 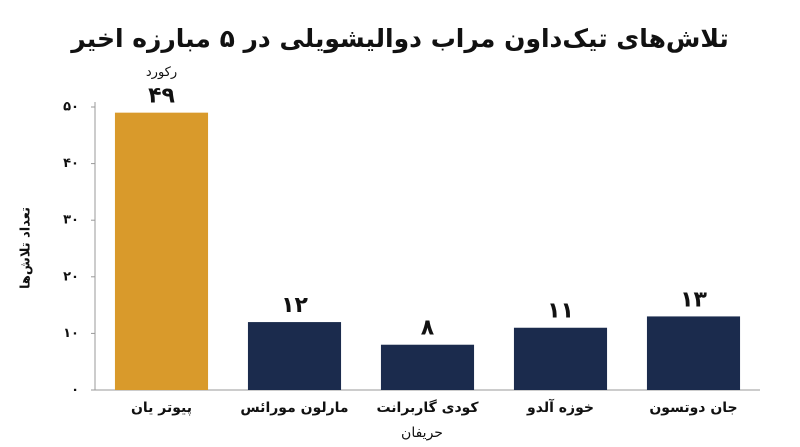 I want to click on x-tick-label: مارلون مورائس, so click(x=294, y=408).